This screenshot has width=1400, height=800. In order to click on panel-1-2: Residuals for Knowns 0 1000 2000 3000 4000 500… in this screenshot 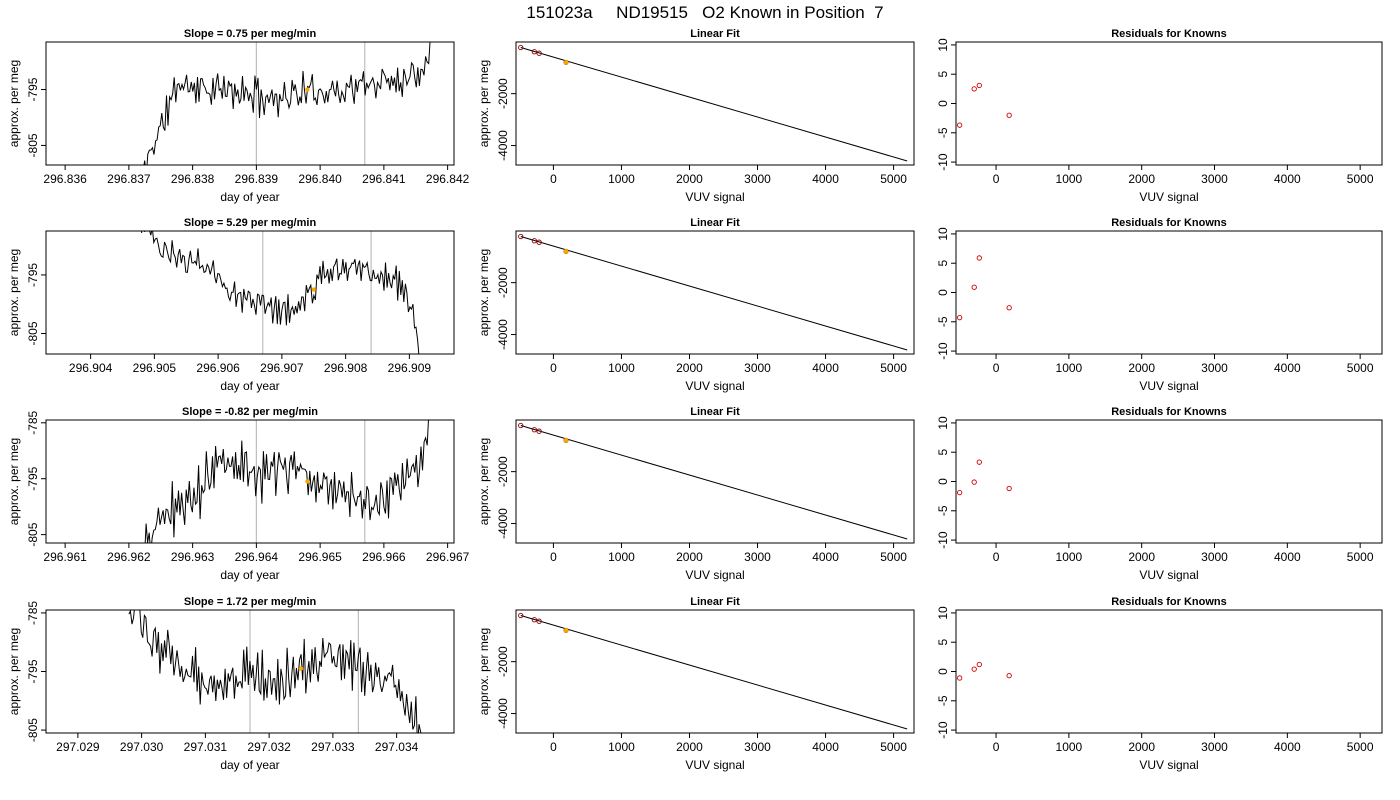, I will do `click(1159, 305)`.